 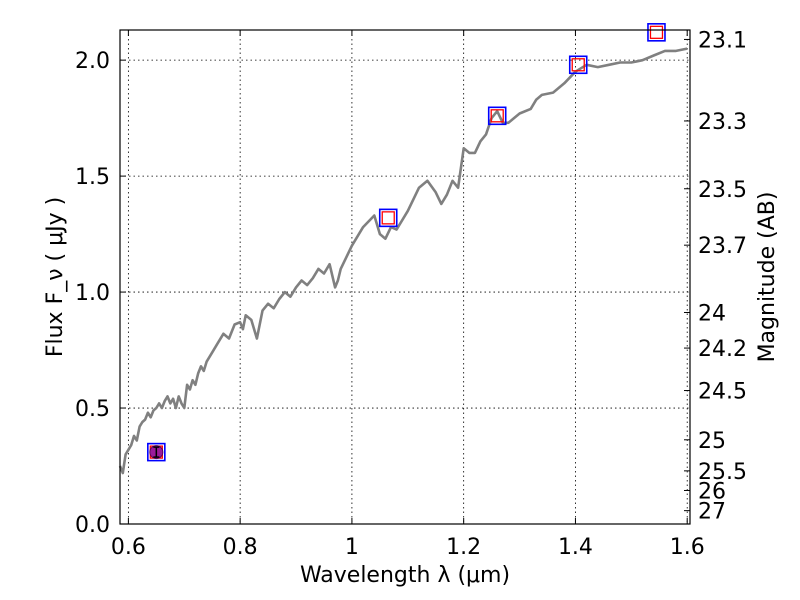 I want to click on y2-axis-label: Magnitude (AB), so click(x=767, y=277).